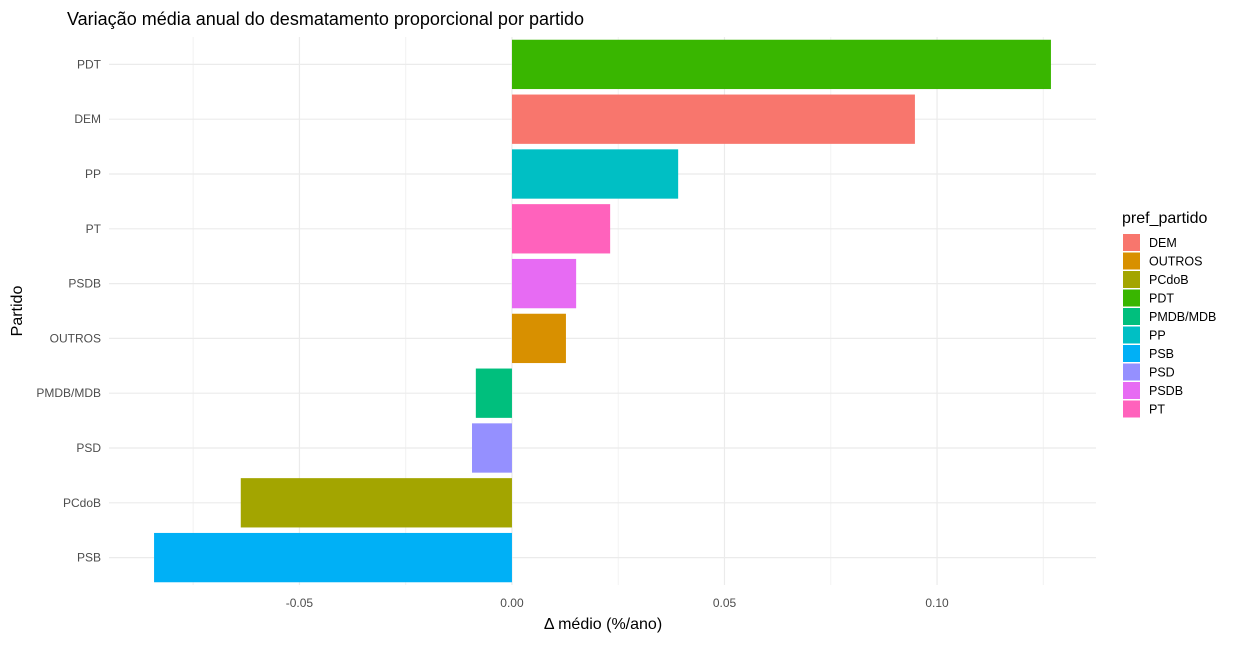 The height and width of the screenshot is (645, 1239). Describe the element at coordinates (781, 64) in the screenshot. I see `bar-pdt` at that location.